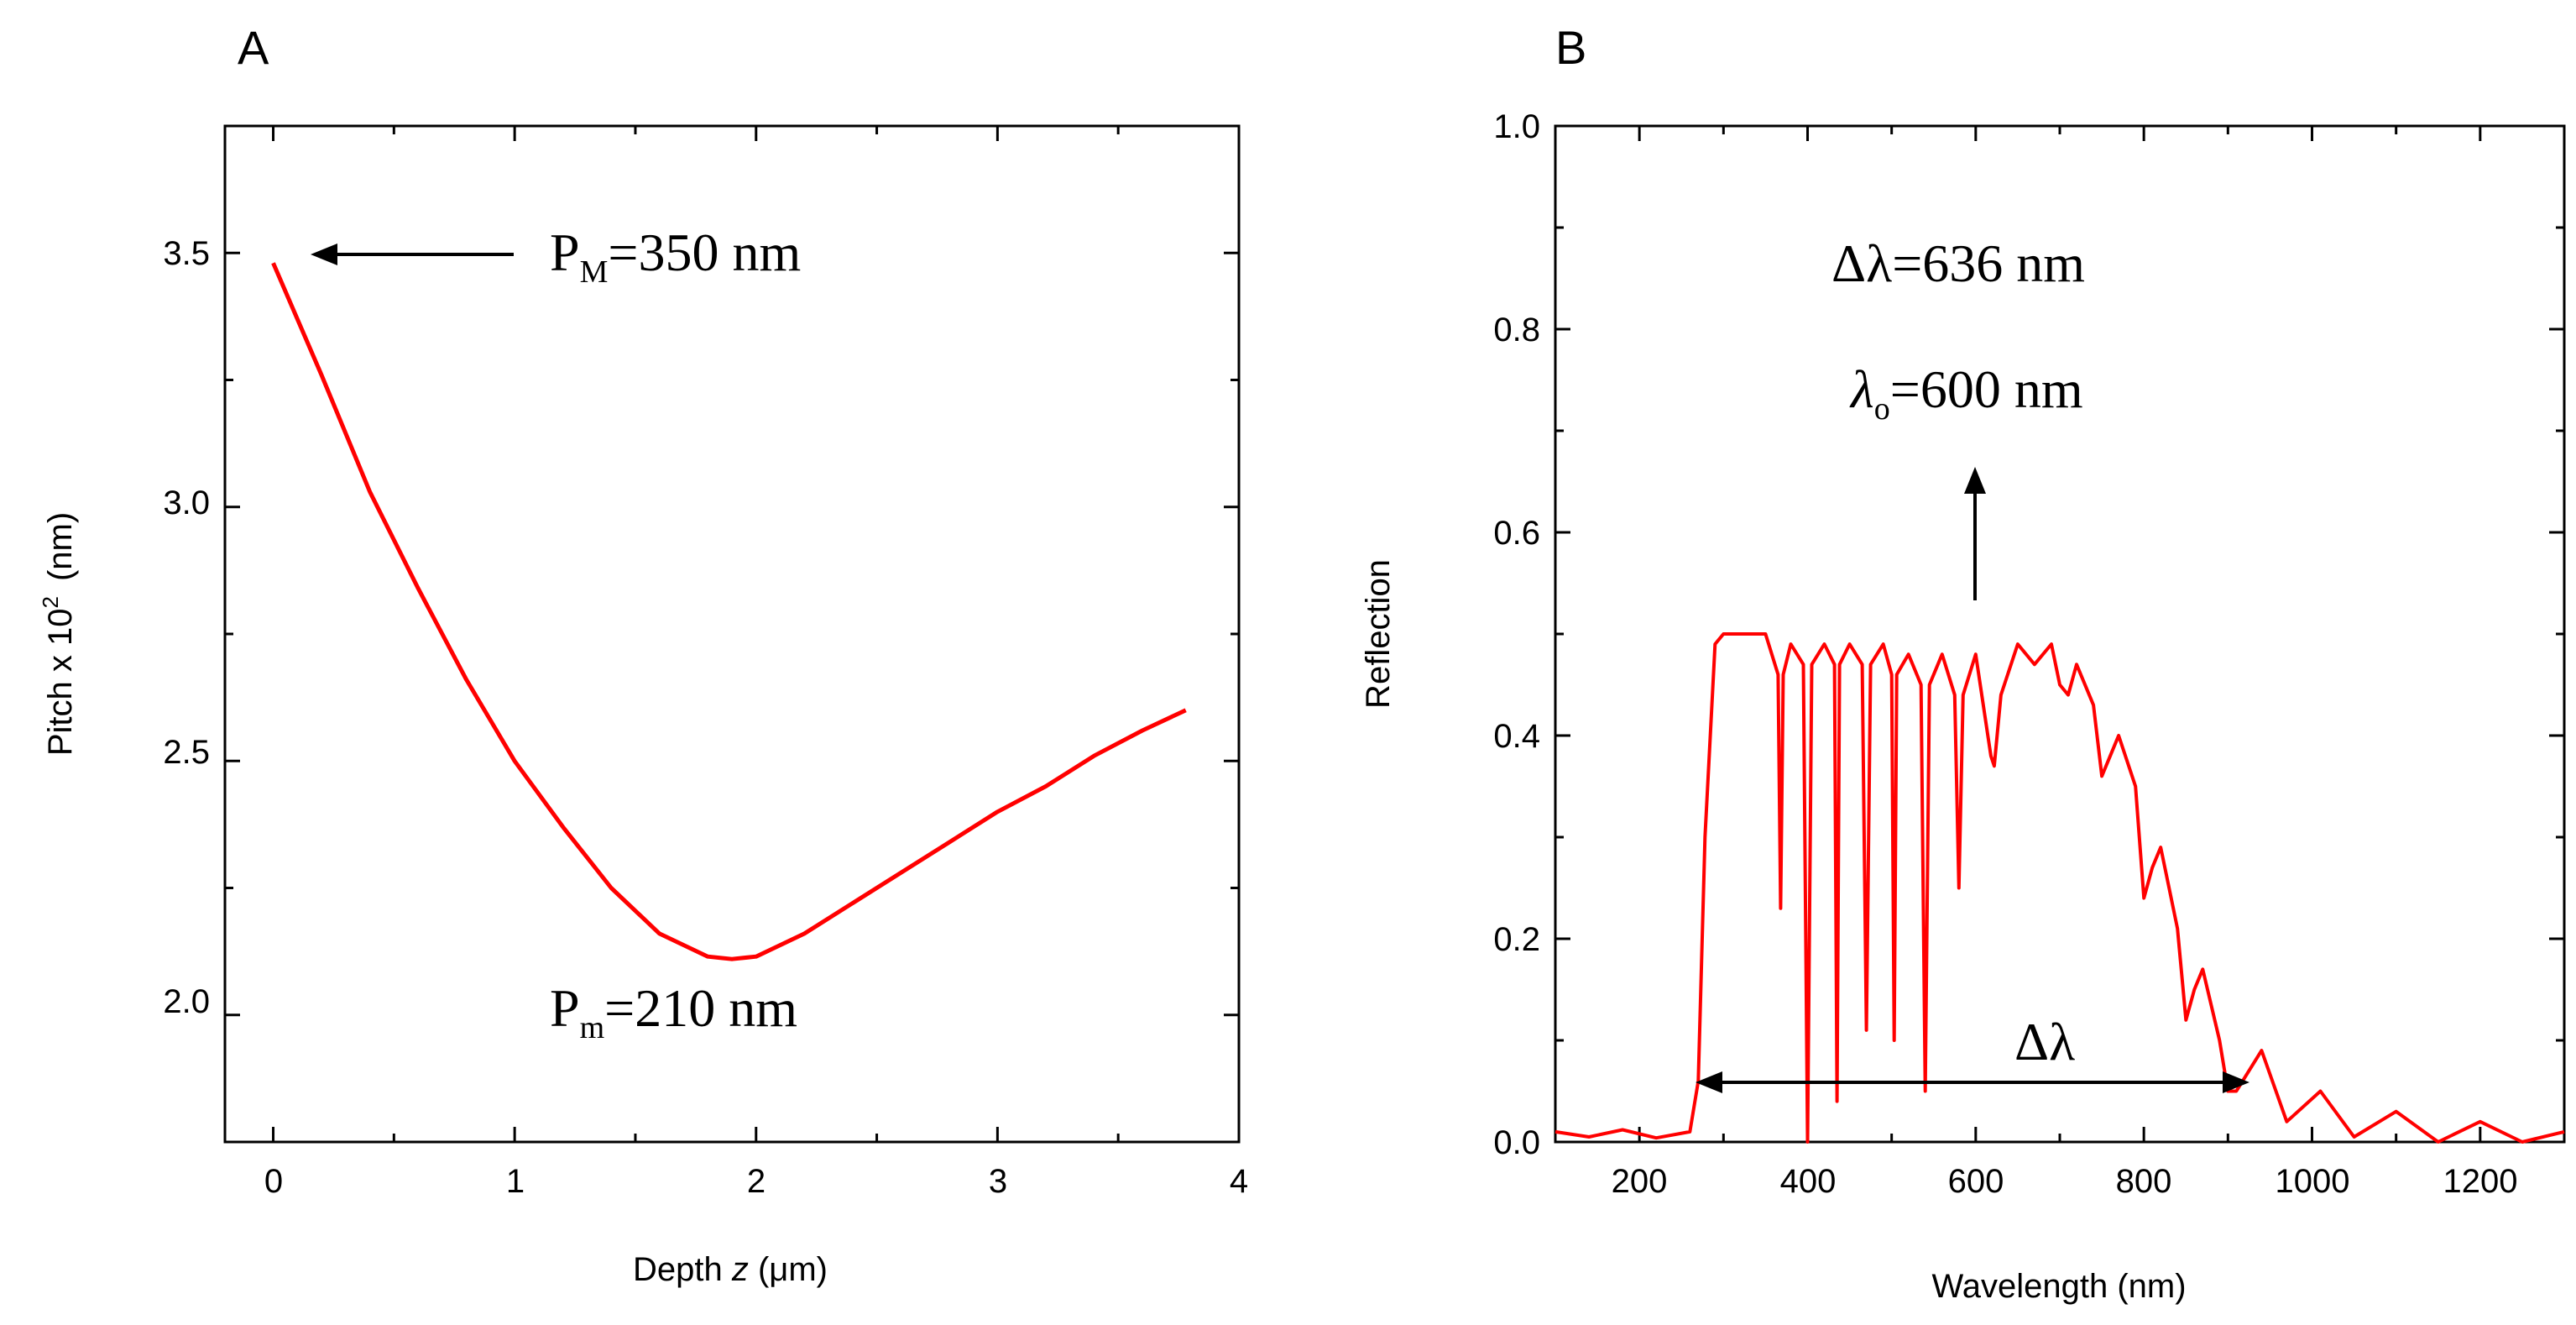 The image size is (2576, 1325). What do you see at coordinates (1239, 1182) in the screenshot?
I see `x-tick-label: 4` at bounding box center [1239, 1182].